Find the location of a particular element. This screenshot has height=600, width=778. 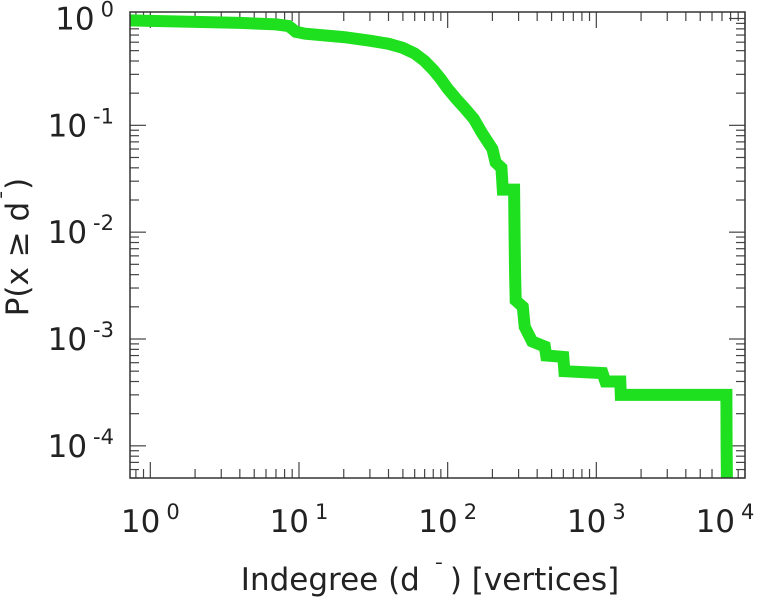

y-tick-label: 10 -3 is located at coordinates (81, 338).